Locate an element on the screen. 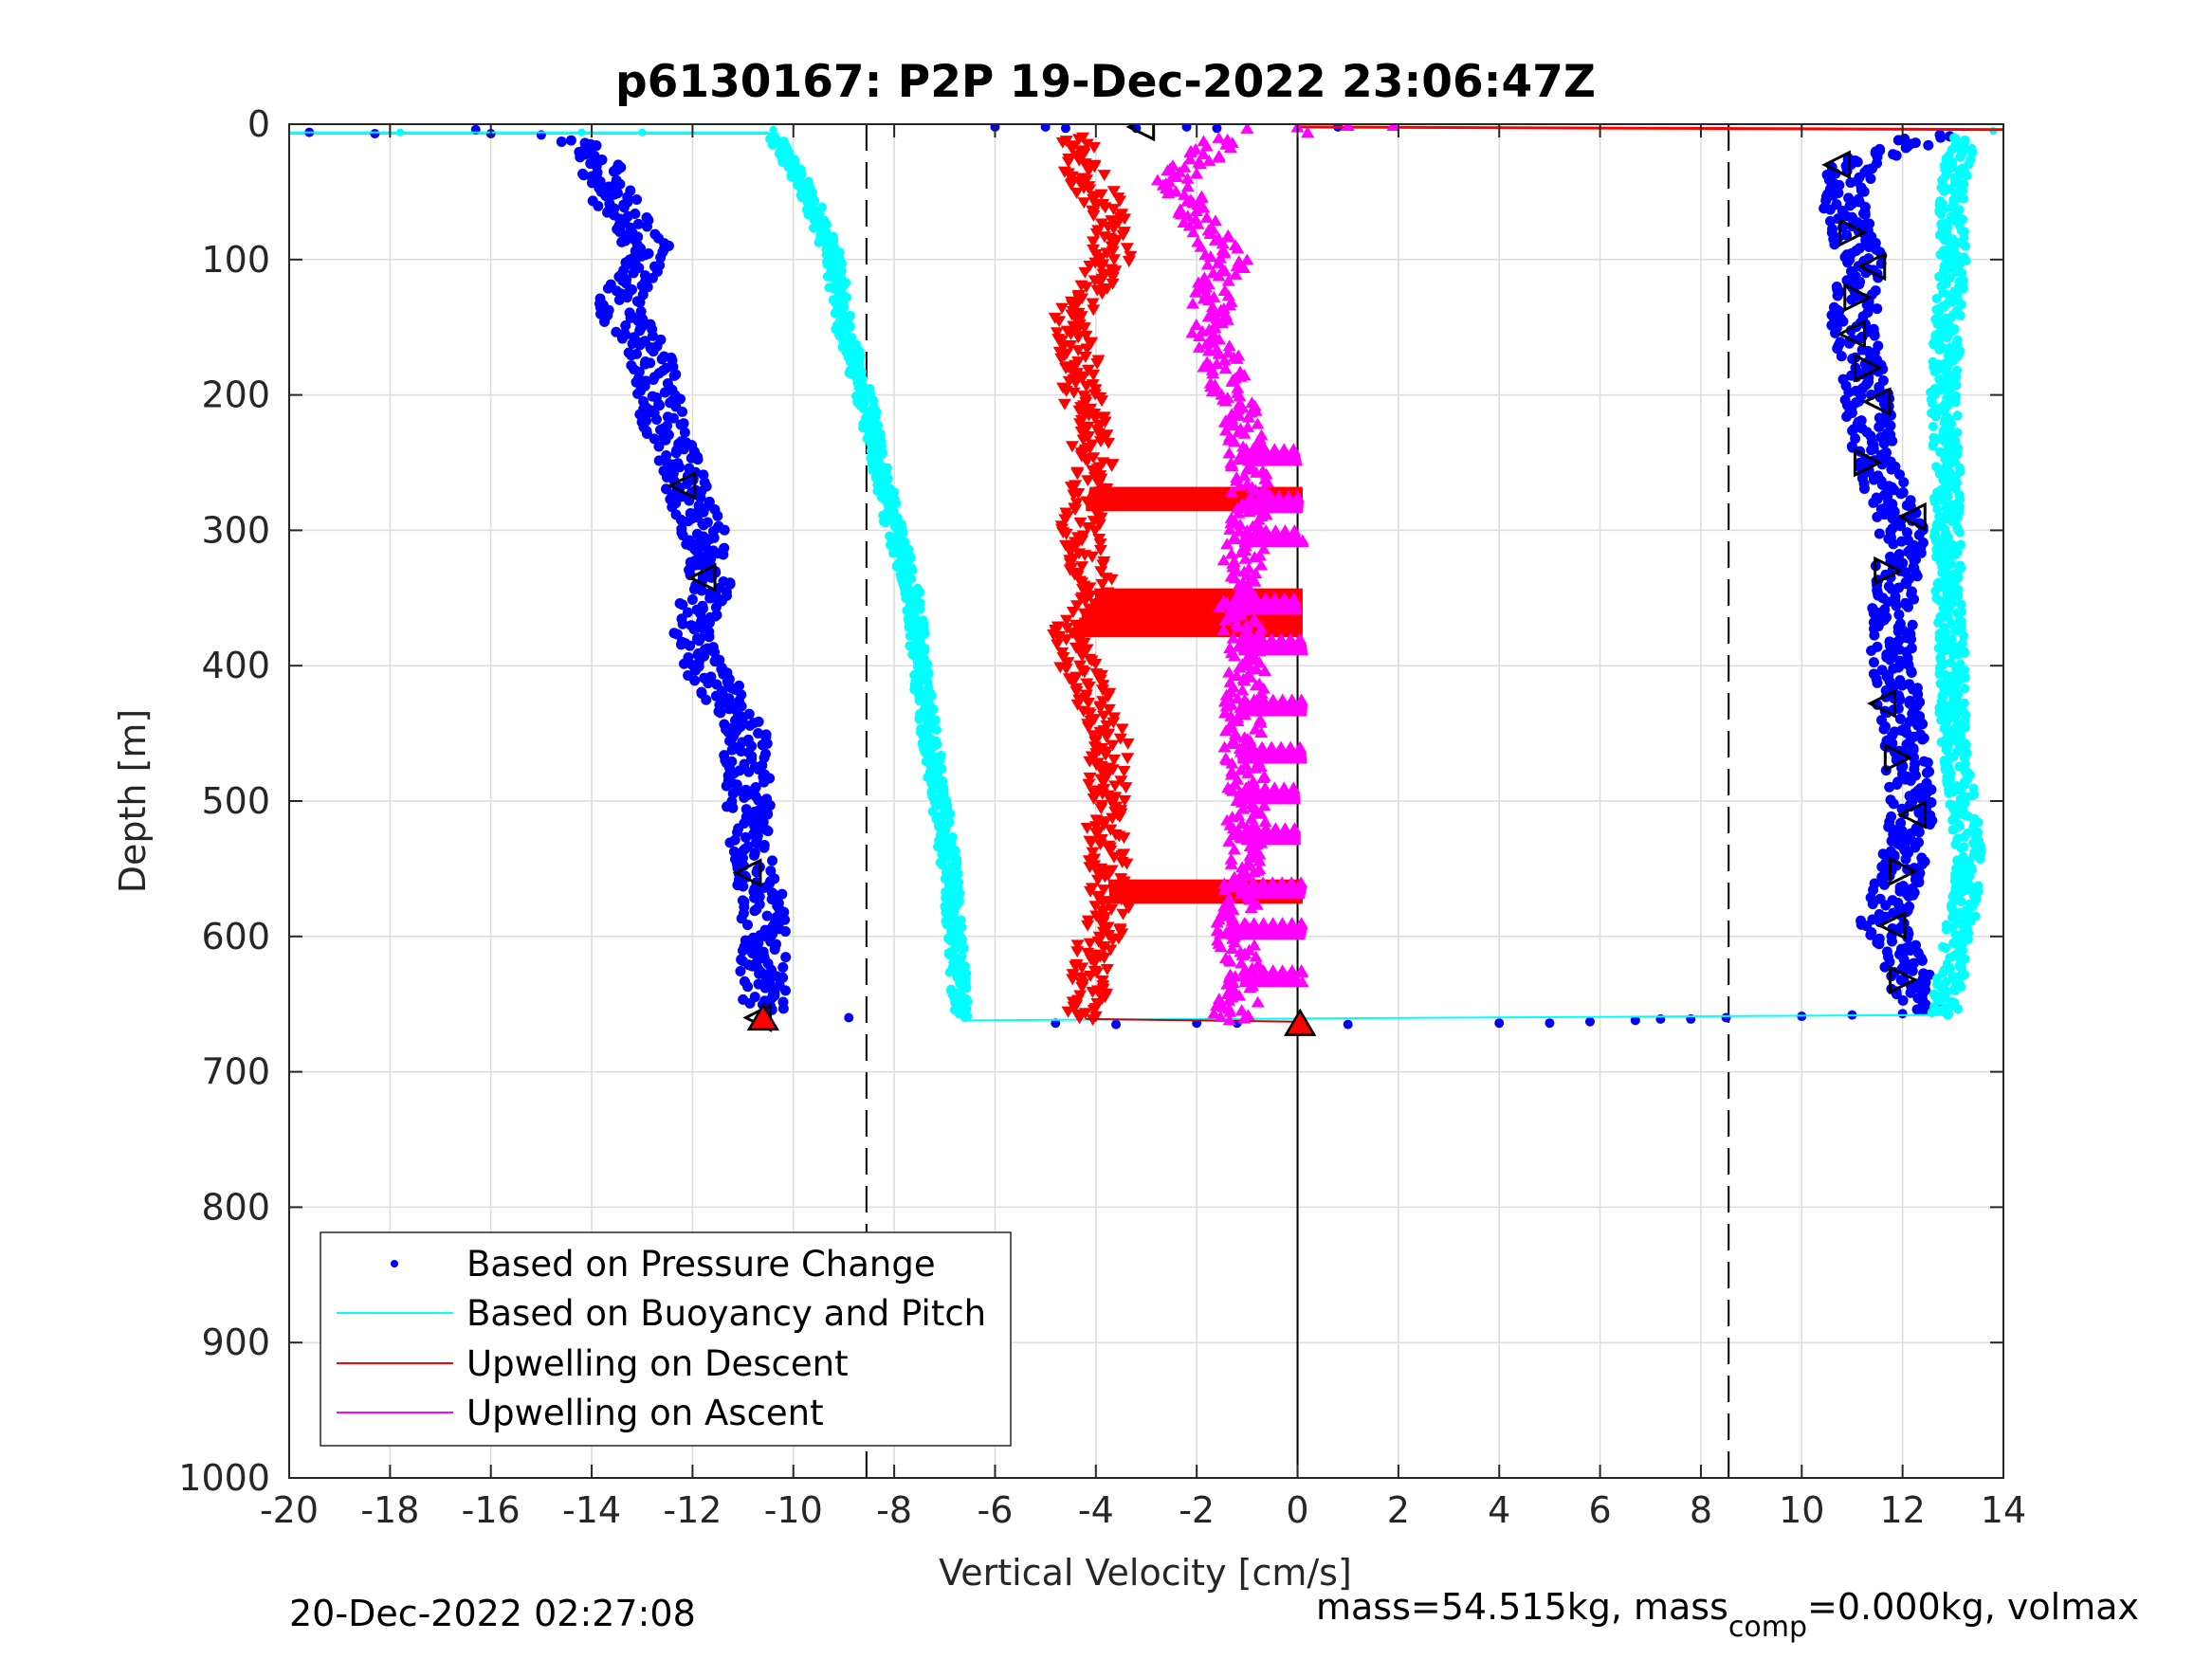 The width and height of the screenshot is (2212, 1659). profile-marker-red is located at coordinates (763, 1016).